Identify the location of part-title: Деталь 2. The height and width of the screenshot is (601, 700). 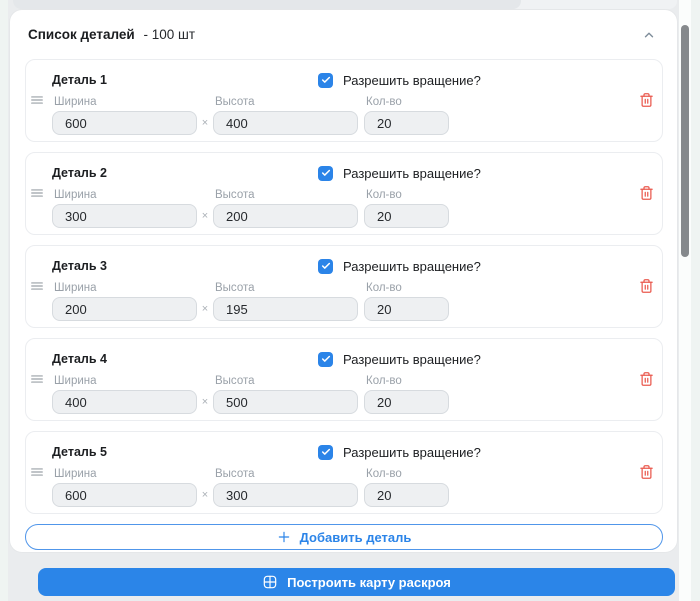
(79, 173).